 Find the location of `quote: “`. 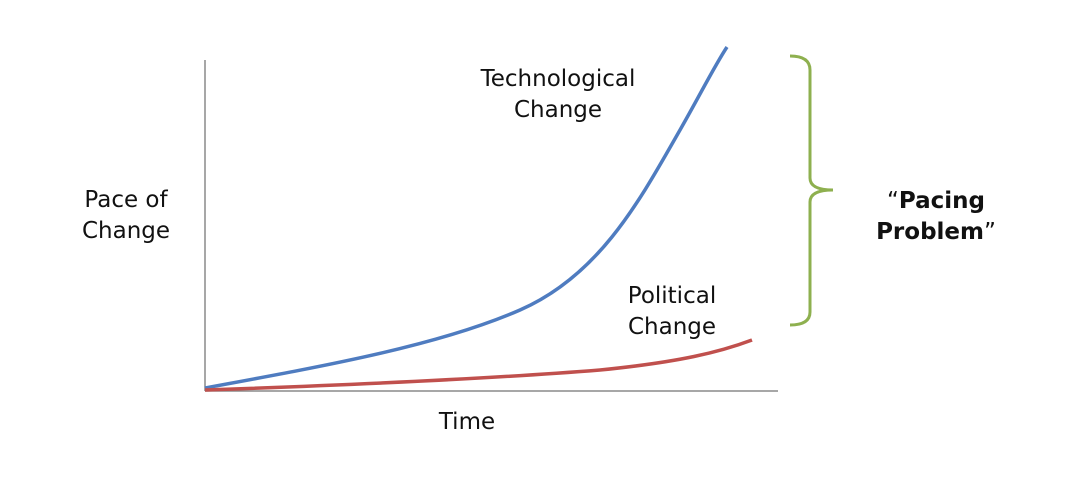

quote: “ is located at coordinates (893, 201).